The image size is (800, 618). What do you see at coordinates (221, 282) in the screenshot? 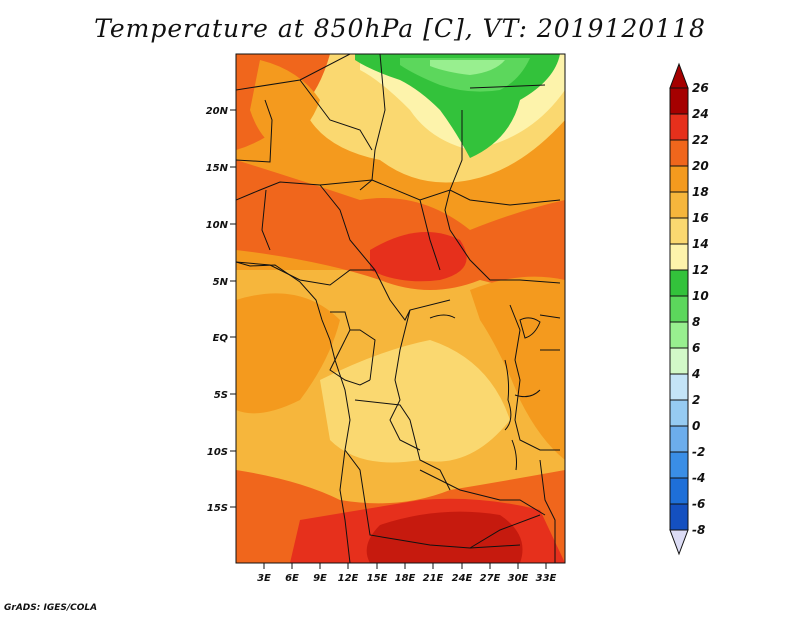
I see `lat-label: 5N` at bounding box center [221, 282].